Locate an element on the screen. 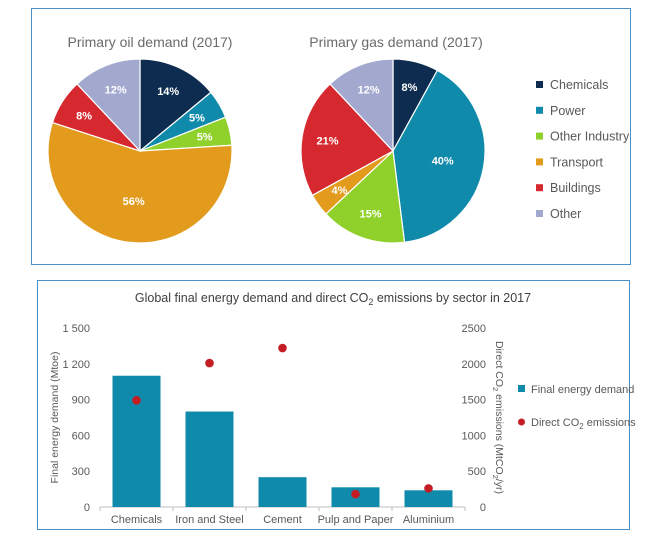 The width and height of the screenshot is (655, 547). legend-label-transport: Transport is located at coordinates (577, 162).